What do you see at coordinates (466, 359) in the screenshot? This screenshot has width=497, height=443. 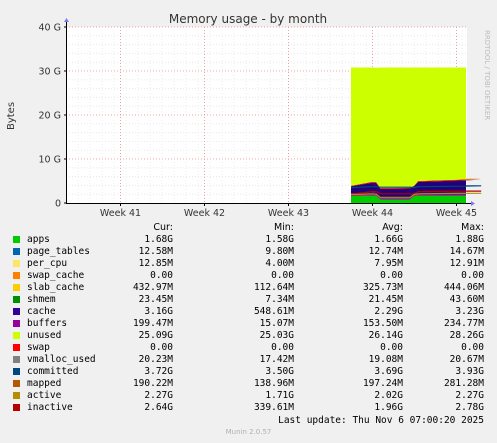 I see `legend-max: 20.67M` at bounding box center [466, 359].